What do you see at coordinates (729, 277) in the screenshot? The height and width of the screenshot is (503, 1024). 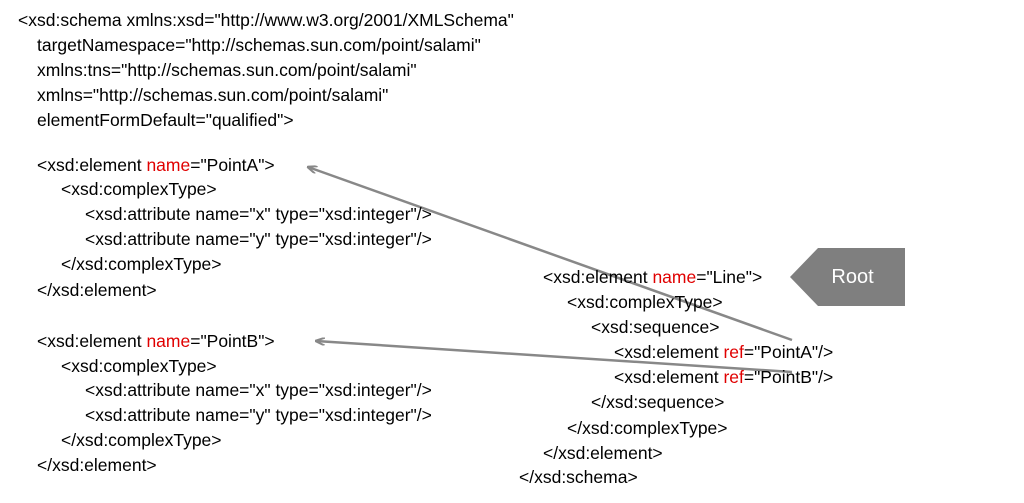 I see `code-text: ="Line">` at bounding box center [729, 277].